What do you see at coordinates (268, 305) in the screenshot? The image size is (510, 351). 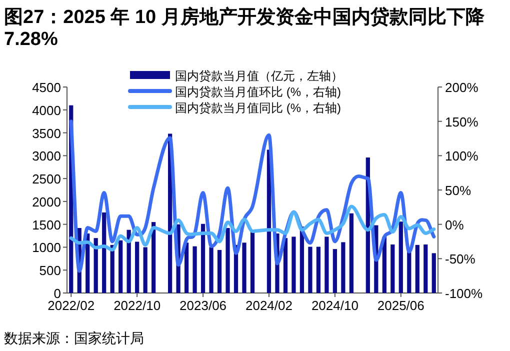 I see `x-tick-label: 2024/02` at bounding box center [268, 305].